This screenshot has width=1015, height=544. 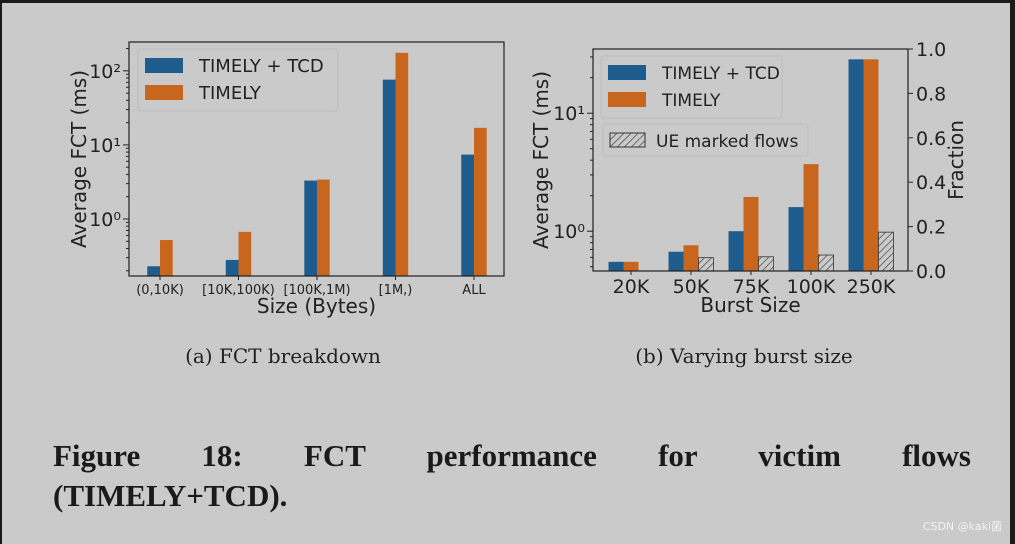 I want to click on y2-tick-label: 0.4, so click(x=931, y=183).